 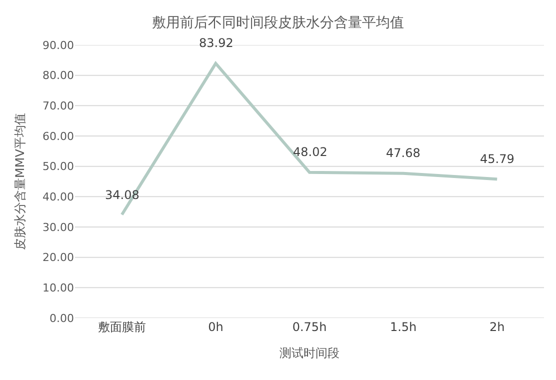 What do you see at coordinates (278, 22) in the screenshot?
I see `chart-title: 敷用前后不同时间段皮肤水分含量平均值` at bounding box center [278, 22].